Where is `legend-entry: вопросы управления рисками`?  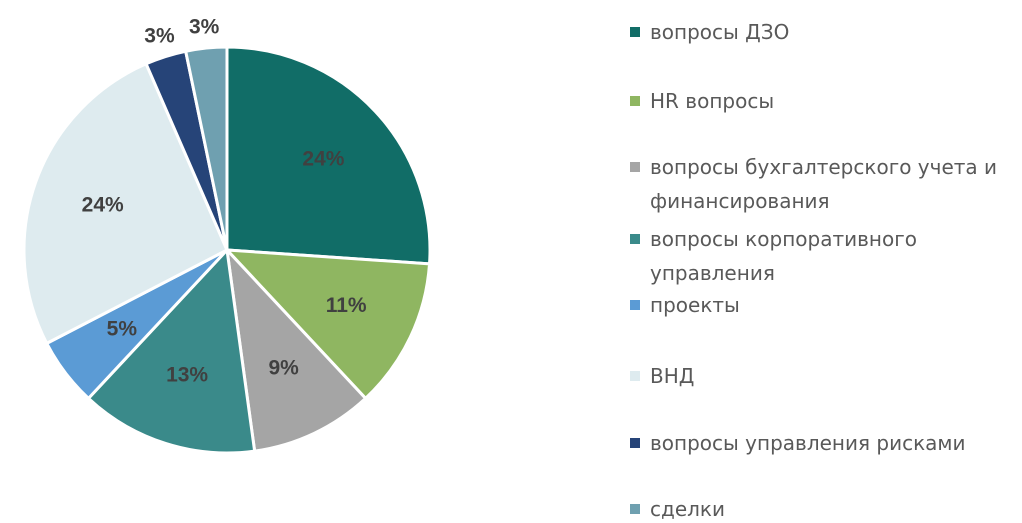
legend-entry: вопросы управления рисками is located at coordinates (825, 443).